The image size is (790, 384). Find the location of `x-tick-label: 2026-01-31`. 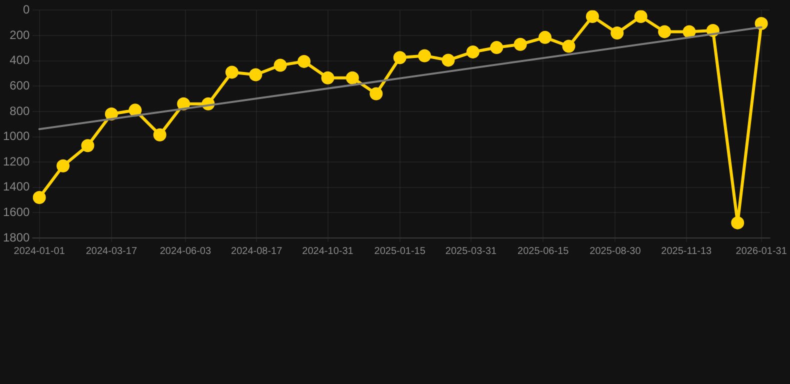

x-tick-label: 2026-01-31 is located at coordinates (762, 251).